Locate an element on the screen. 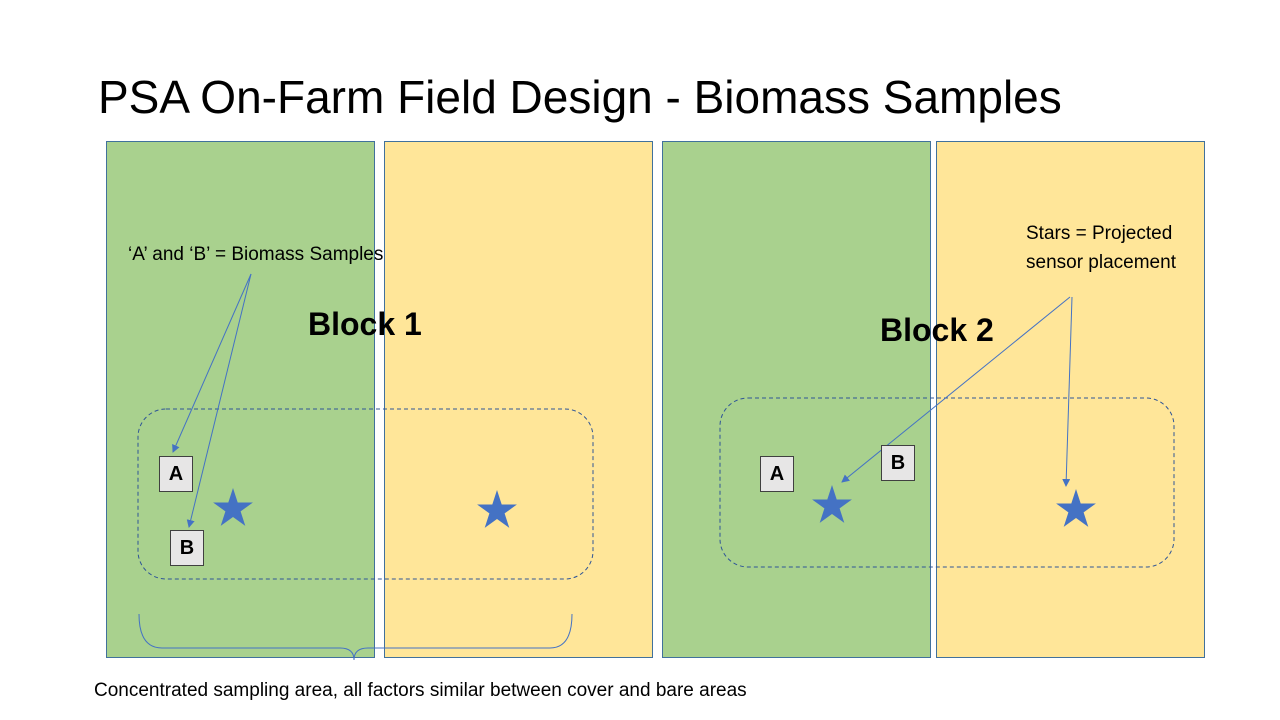 The height and width of the screenshot is (720, 1280). block1-sample-a: A is located at coordinates (176, 474).